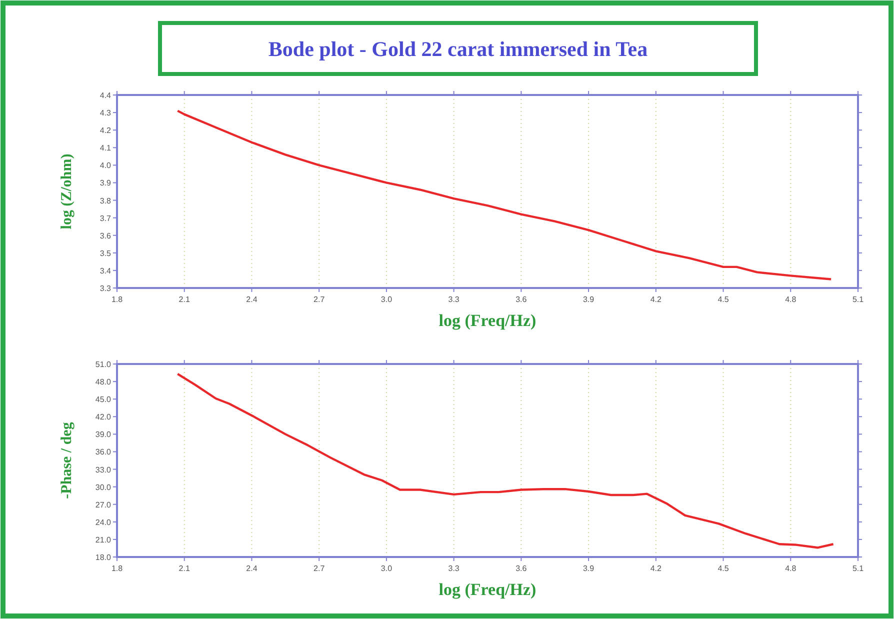 The width and height of the screenshot is (894, 619). Describe the element at coordinates (103, 505) in the screenshot. I see `y-tick-label: 27.0` at that location.